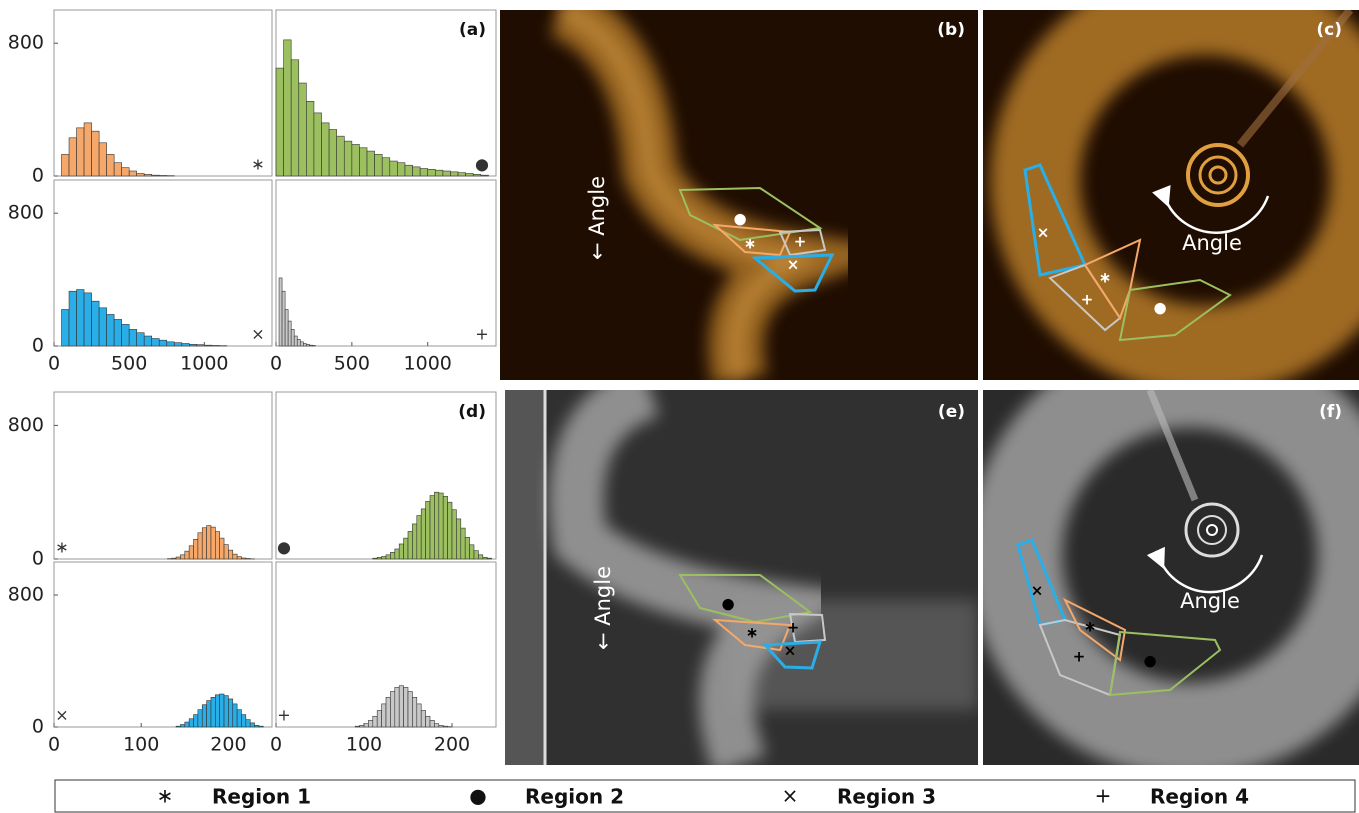 Image resolution: width=1359 pixels, height=813 pixels. Describe the element at coordinates (1199, 797) in the screenshot. I see `legend-label: Region 4` at that location.